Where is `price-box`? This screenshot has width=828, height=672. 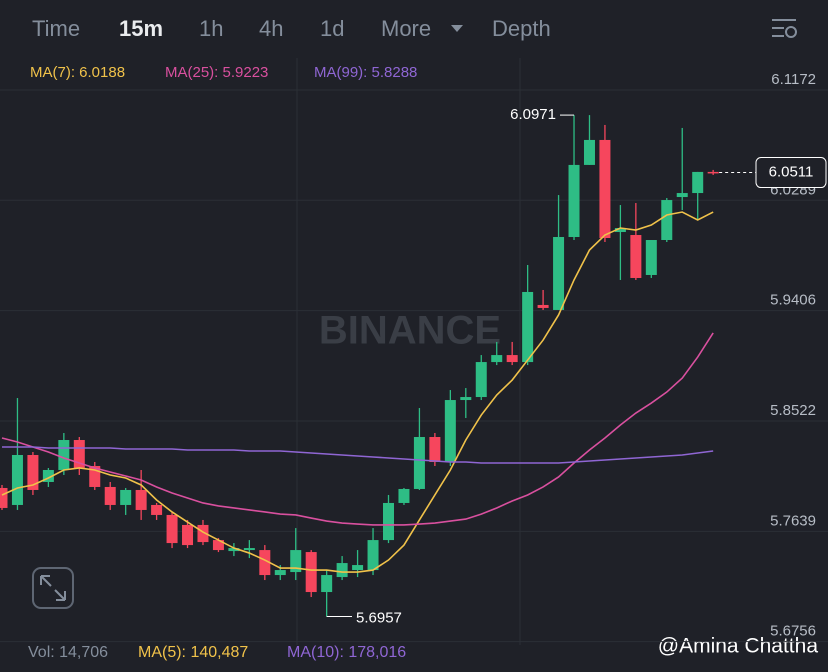 price-box is located at coordinates (791, 173).